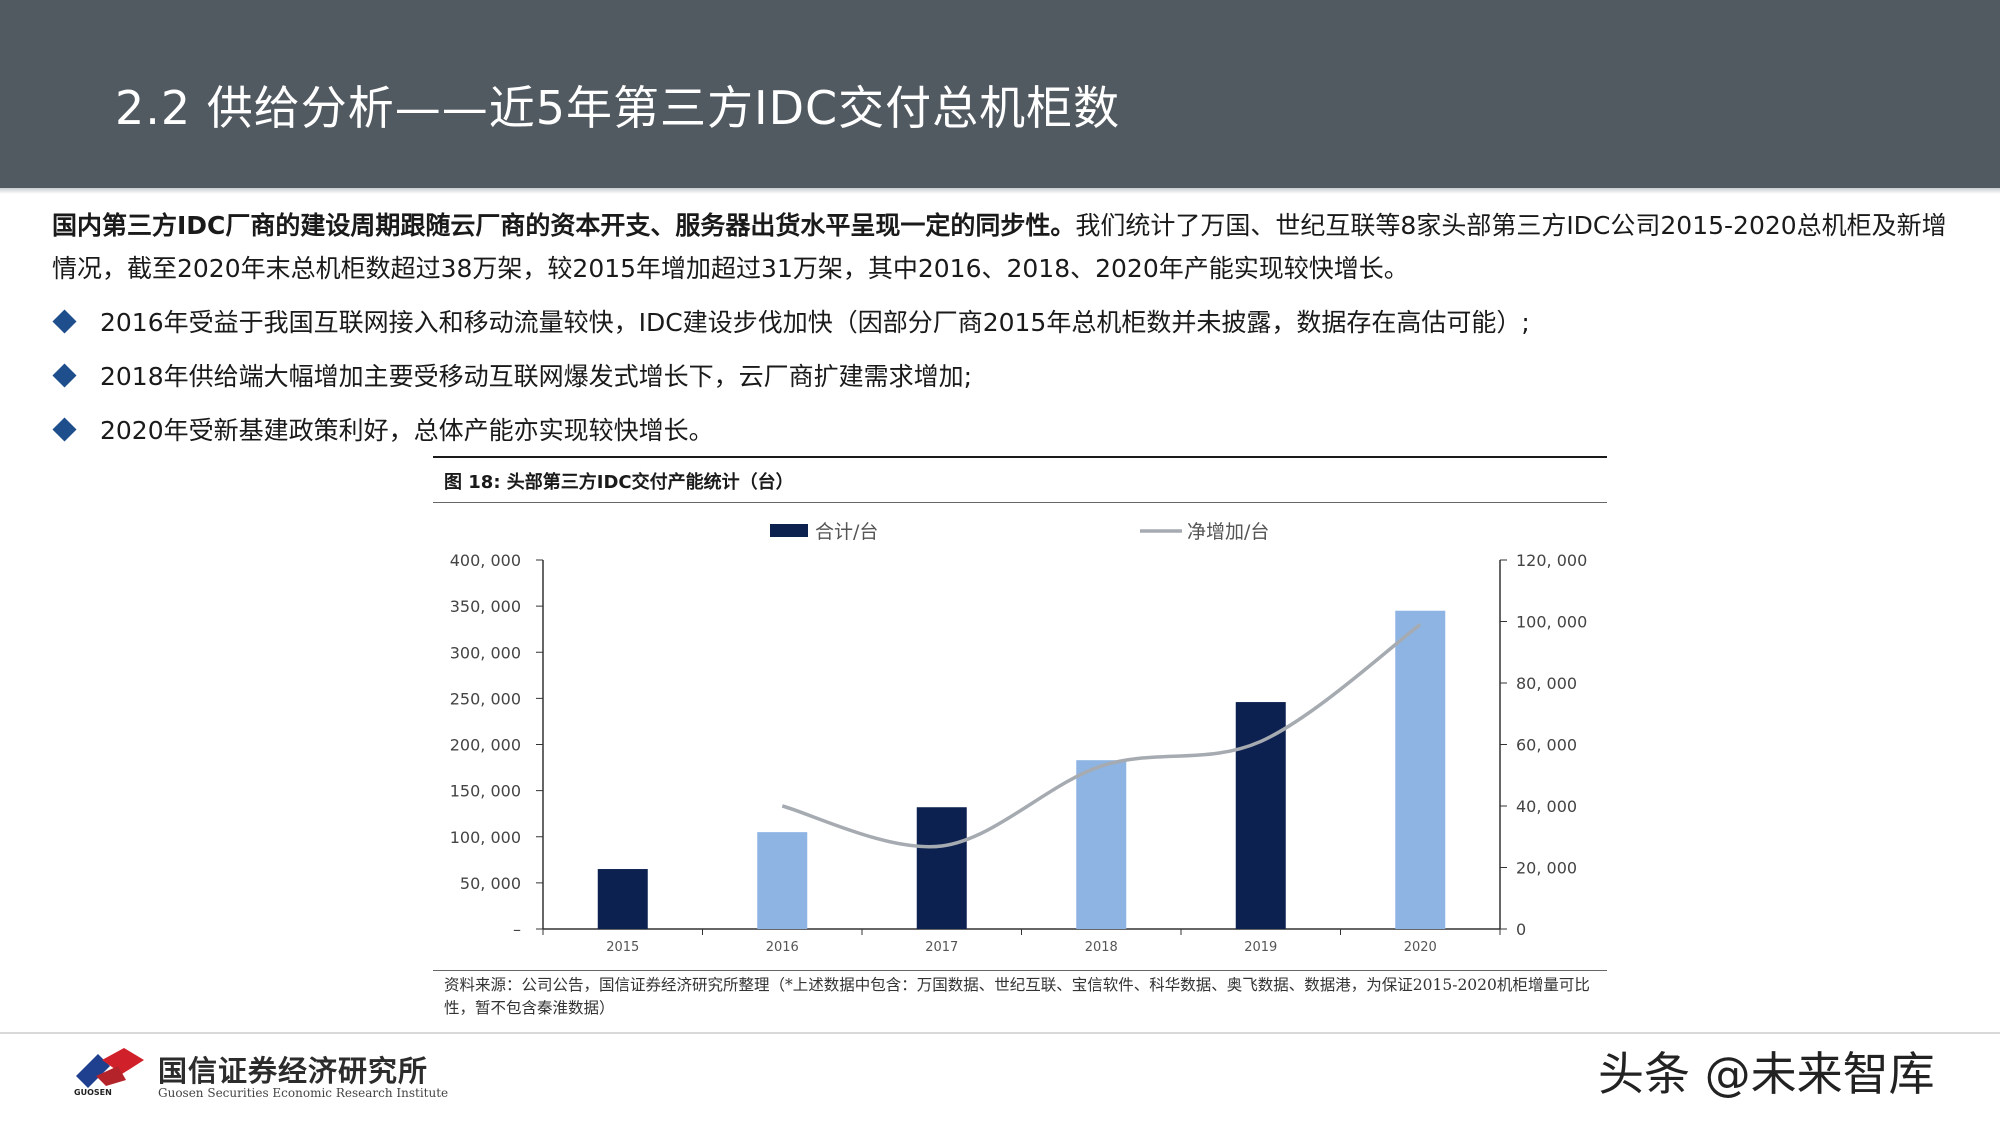  Describe the element at coordinates (1260, 947) in the screenshot. I see `x-tick-label: 2019` at that location.